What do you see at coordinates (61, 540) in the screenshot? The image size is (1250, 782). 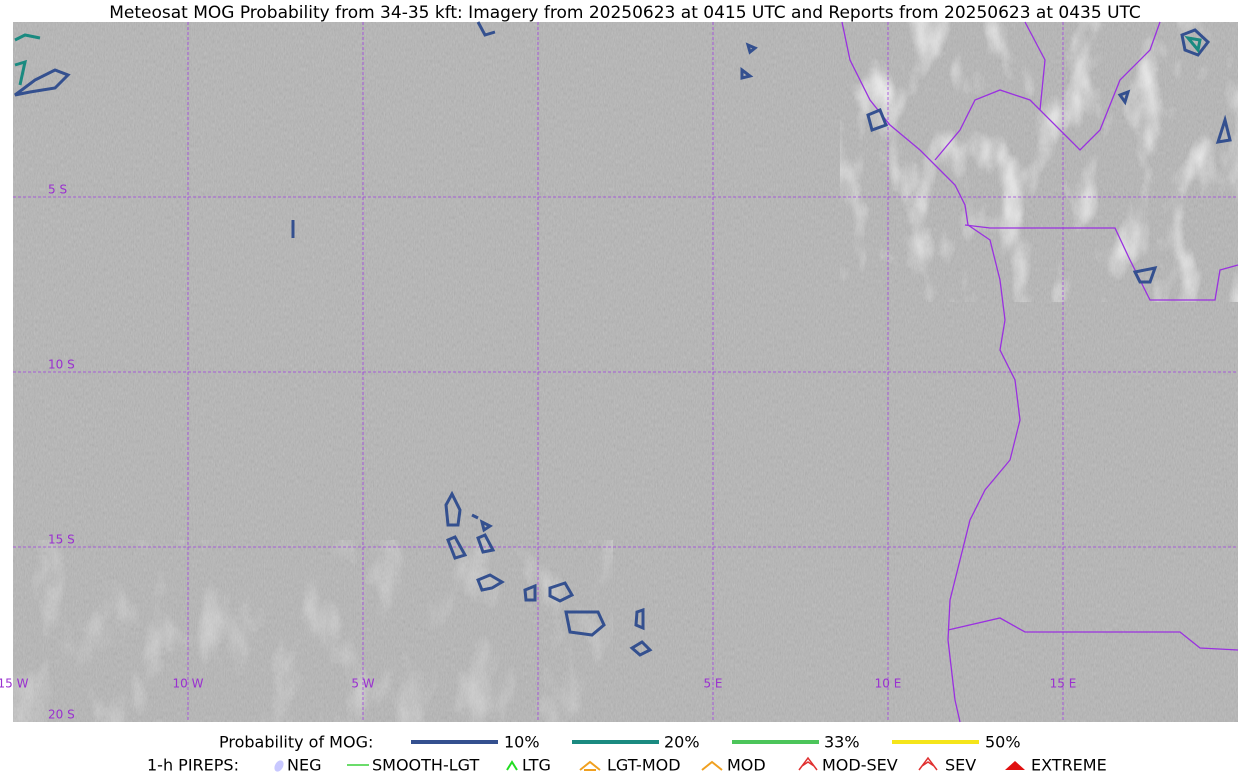 I see `lat-label: 15 S` at bounding box center [61, 540].